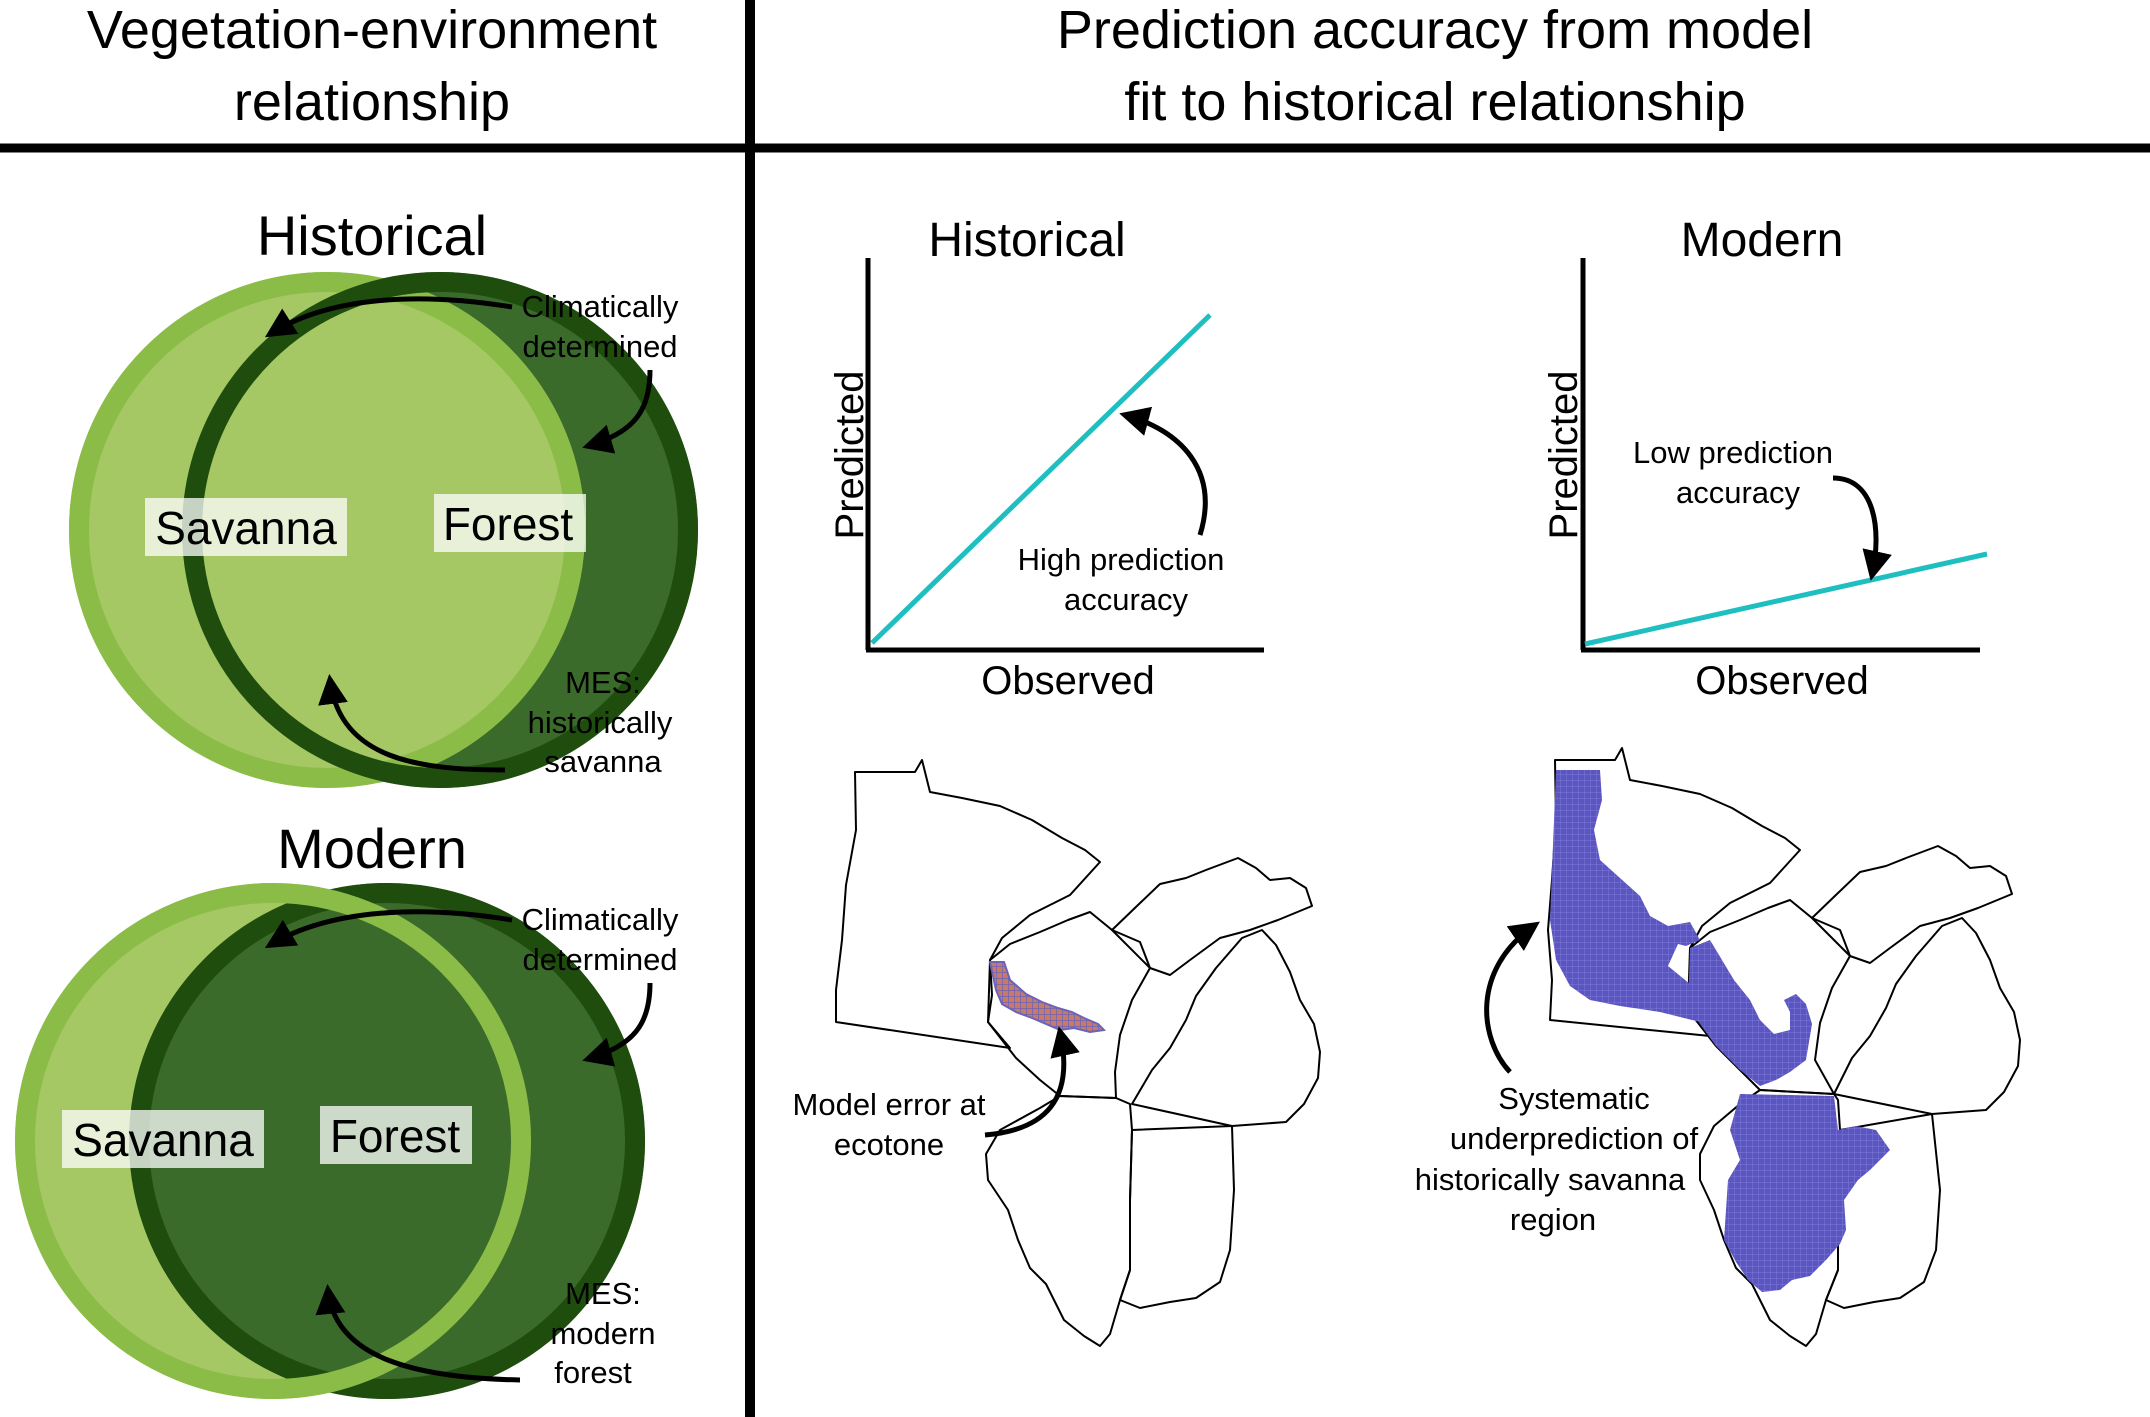 The image size is (2150, 1417). Describe the element at coordinates (603, 682) in the screenshot. I see `historical-mes-line1: MES:` at that location.